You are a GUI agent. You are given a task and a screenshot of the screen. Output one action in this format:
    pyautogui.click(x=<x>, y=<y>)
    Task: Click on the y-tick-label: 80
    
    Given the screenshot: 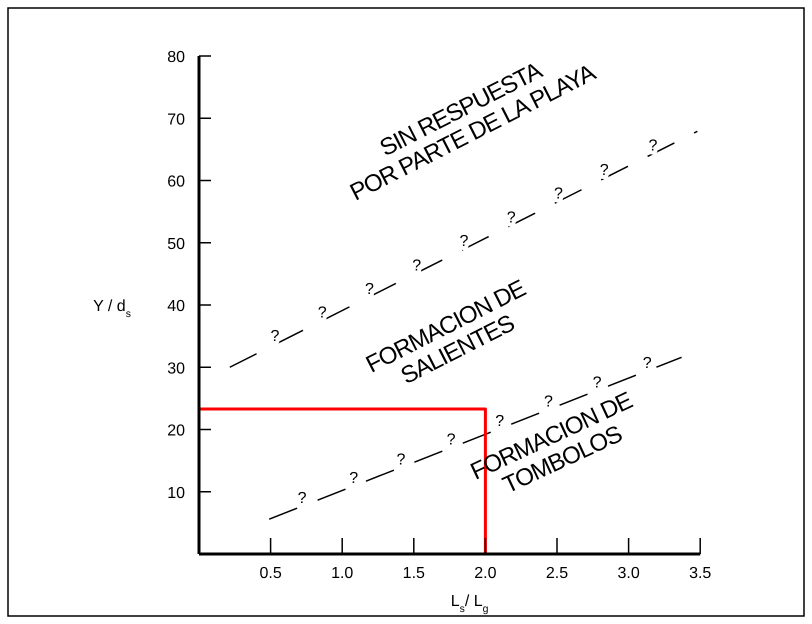 What is the action you would take?
    pyautogui.click(x=176, y=57)
    